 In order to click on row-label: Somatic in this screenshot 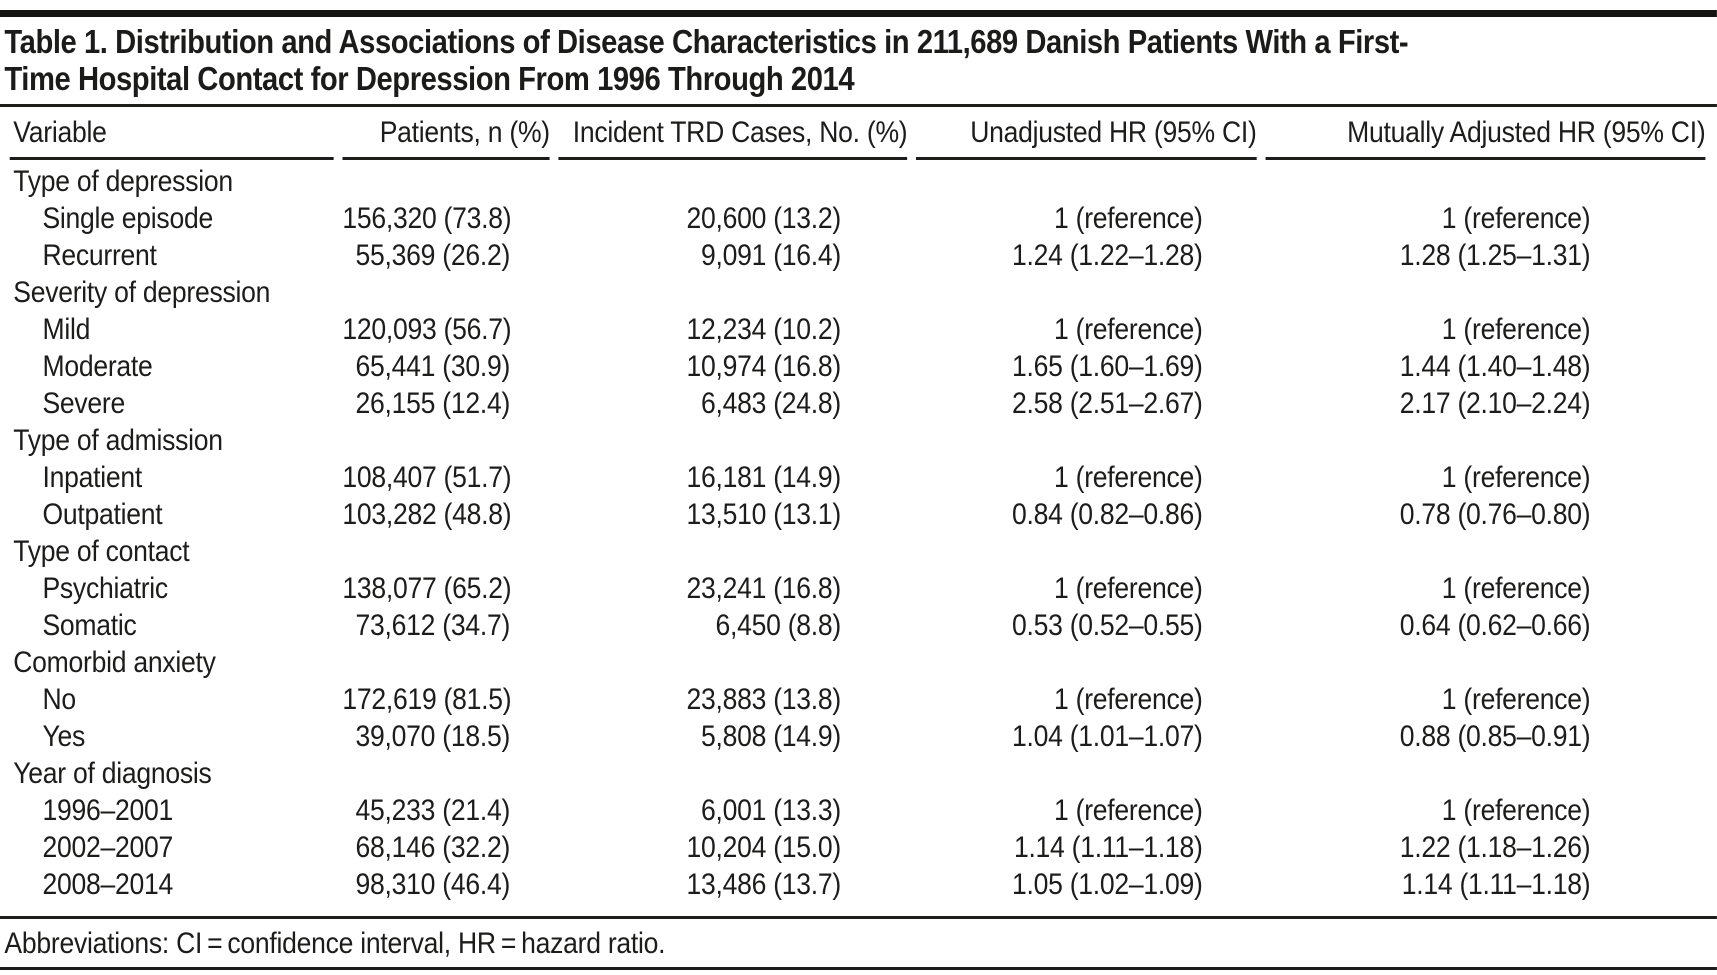, I will do `click(89, 625)`.